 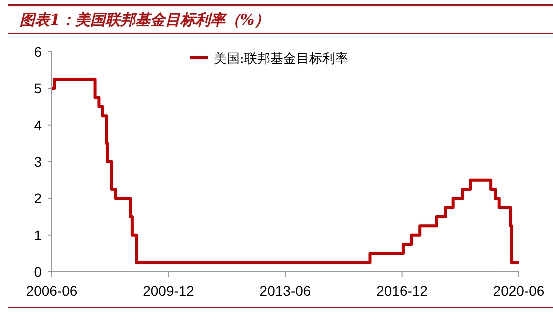 What do you see at coordinates (38, 198) in the screenshot?
I see `y-tick-label: 2` at bounding box center [38, 198].